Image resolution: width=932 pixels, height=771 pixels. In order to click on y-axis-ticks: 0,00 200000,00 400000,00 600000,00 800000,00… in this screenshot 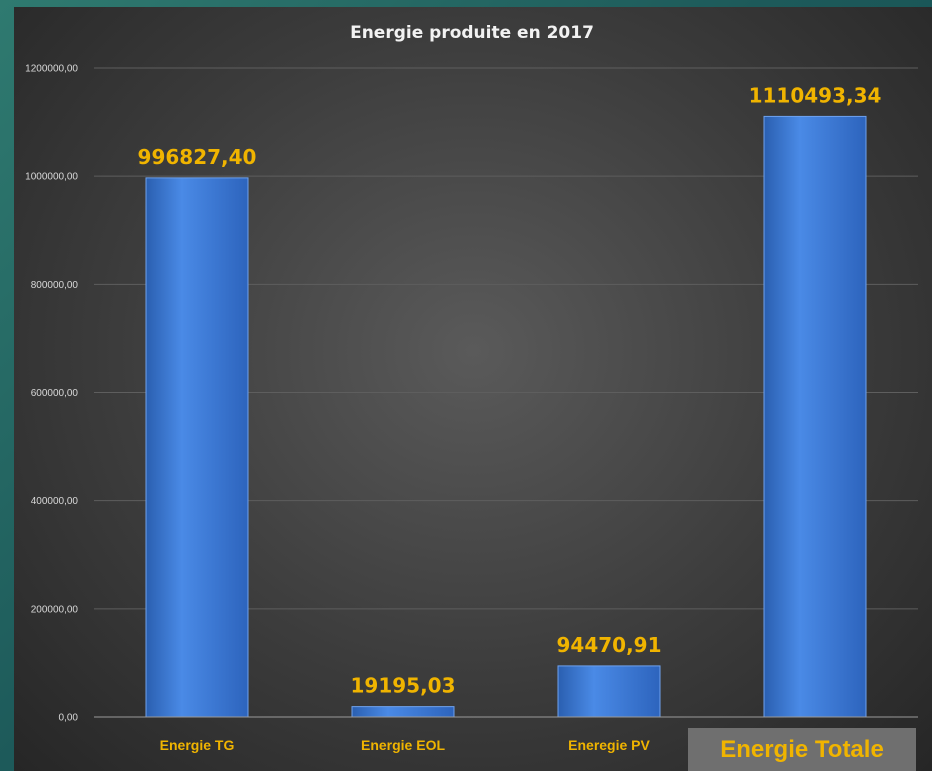, I will do `click(51, 394)`.